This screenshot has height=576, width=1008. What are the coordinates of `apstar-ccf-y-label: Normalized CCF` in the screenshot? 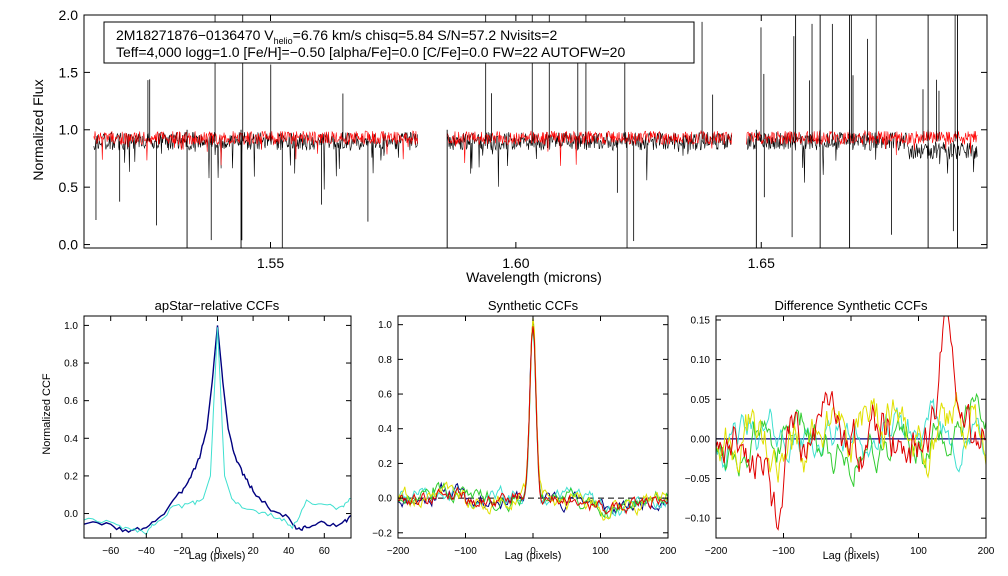 It's located at (47, 414).